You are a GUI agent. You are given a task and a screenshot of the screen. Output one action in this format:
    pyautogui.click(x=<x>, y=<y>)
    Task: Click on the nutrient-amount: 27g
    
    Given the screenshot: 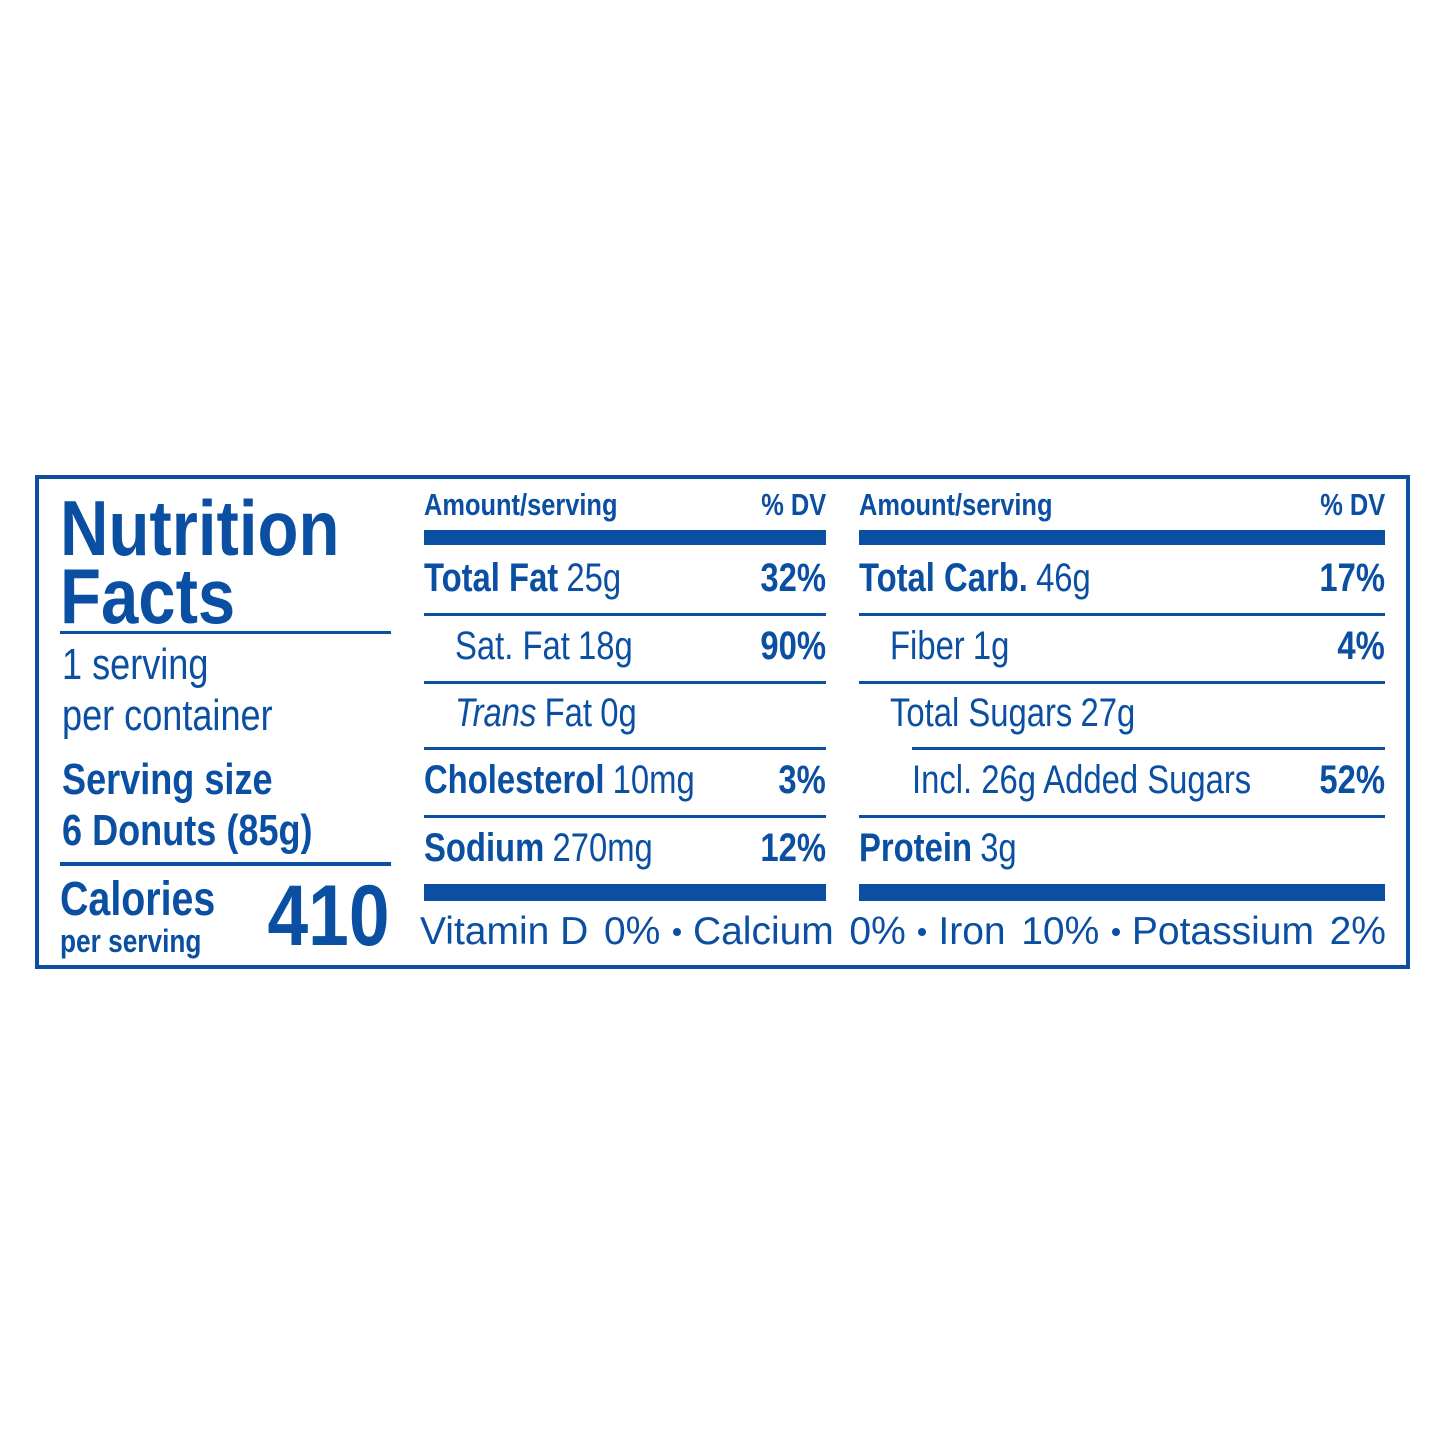 What is the action you would take?
    pyautogui.click(x=1108, y=713)
    